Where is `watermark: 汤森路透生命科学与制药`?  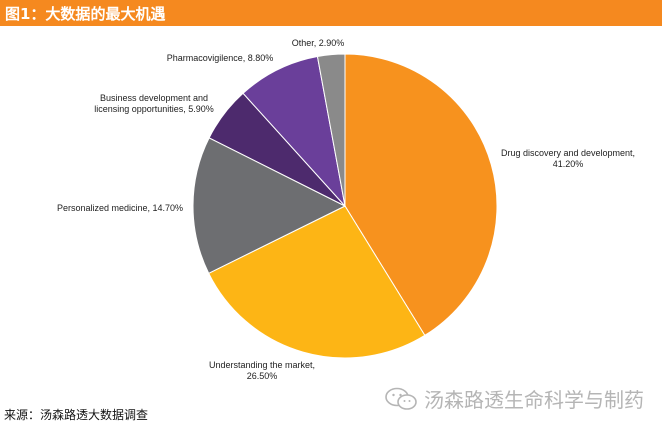
watermark: 汤森路透生命科学与制药 is located at coordinates (514, 398).